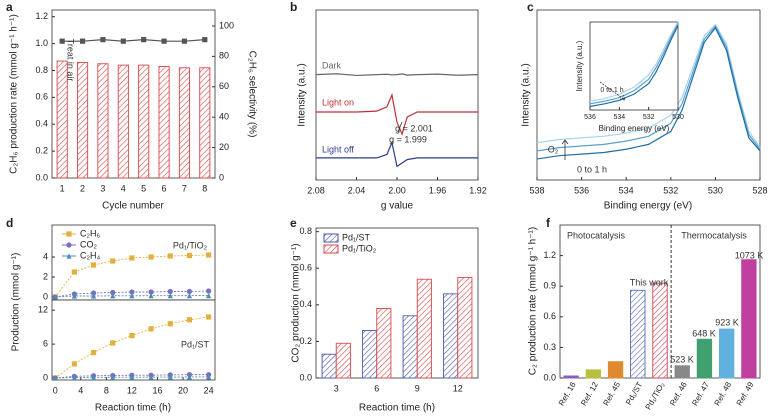 This screenshot has width=779, height=418. I want to click on x-axis-label: g value, so click(397, 206).